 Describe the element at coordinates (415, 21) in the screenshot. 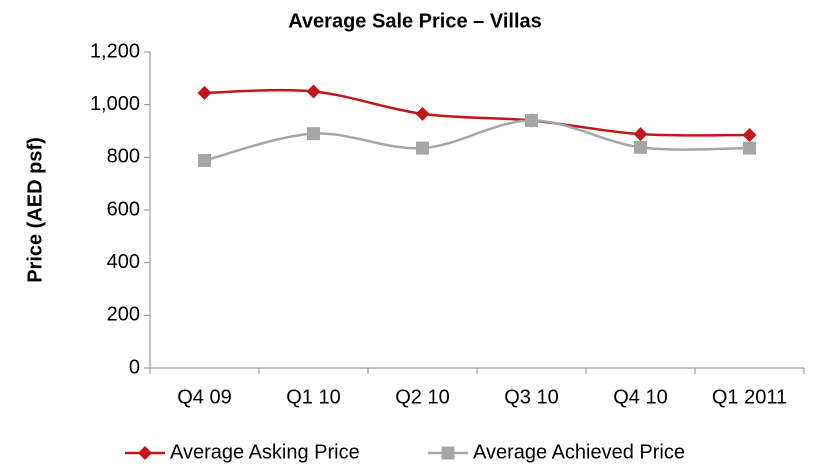

I see `chart-title: Average Sale Price – Villas` at that location.